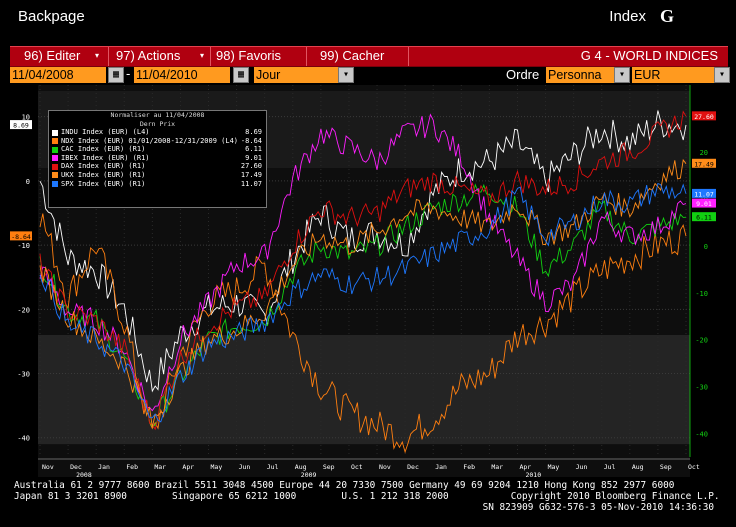 This screenshot has height=527, width=736. Describe the element at coordinates (157, 166) in the screenshot. I see `legend-item: DAX Index (EUR) (R1) 27.60` at that location.